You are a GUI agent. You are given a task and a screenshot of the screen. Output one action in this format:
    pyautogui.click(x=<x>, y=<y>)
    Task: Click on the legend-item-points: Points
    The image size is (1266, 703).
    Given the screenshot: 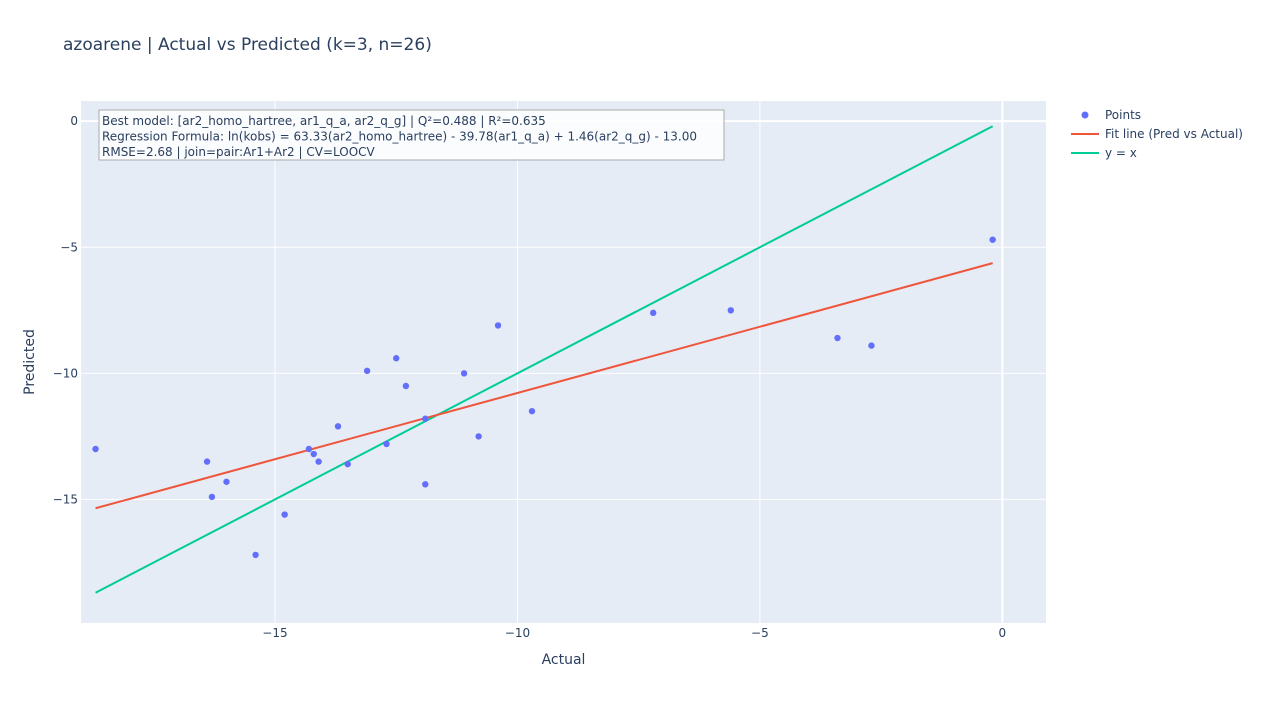 What is the action you would take?
    pyautogui.click(x=1111, y=115)
    